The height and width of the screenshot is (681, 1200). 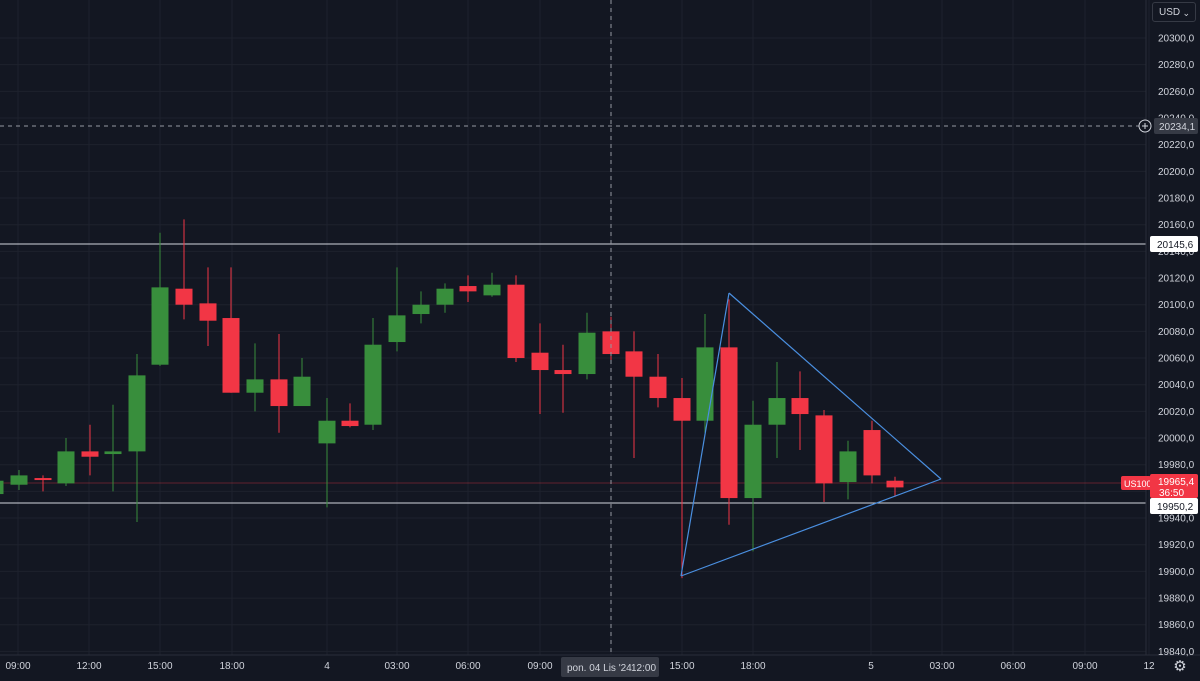 I want to click on price-tick-label: 20300,0, so click(x=1176, y=39).